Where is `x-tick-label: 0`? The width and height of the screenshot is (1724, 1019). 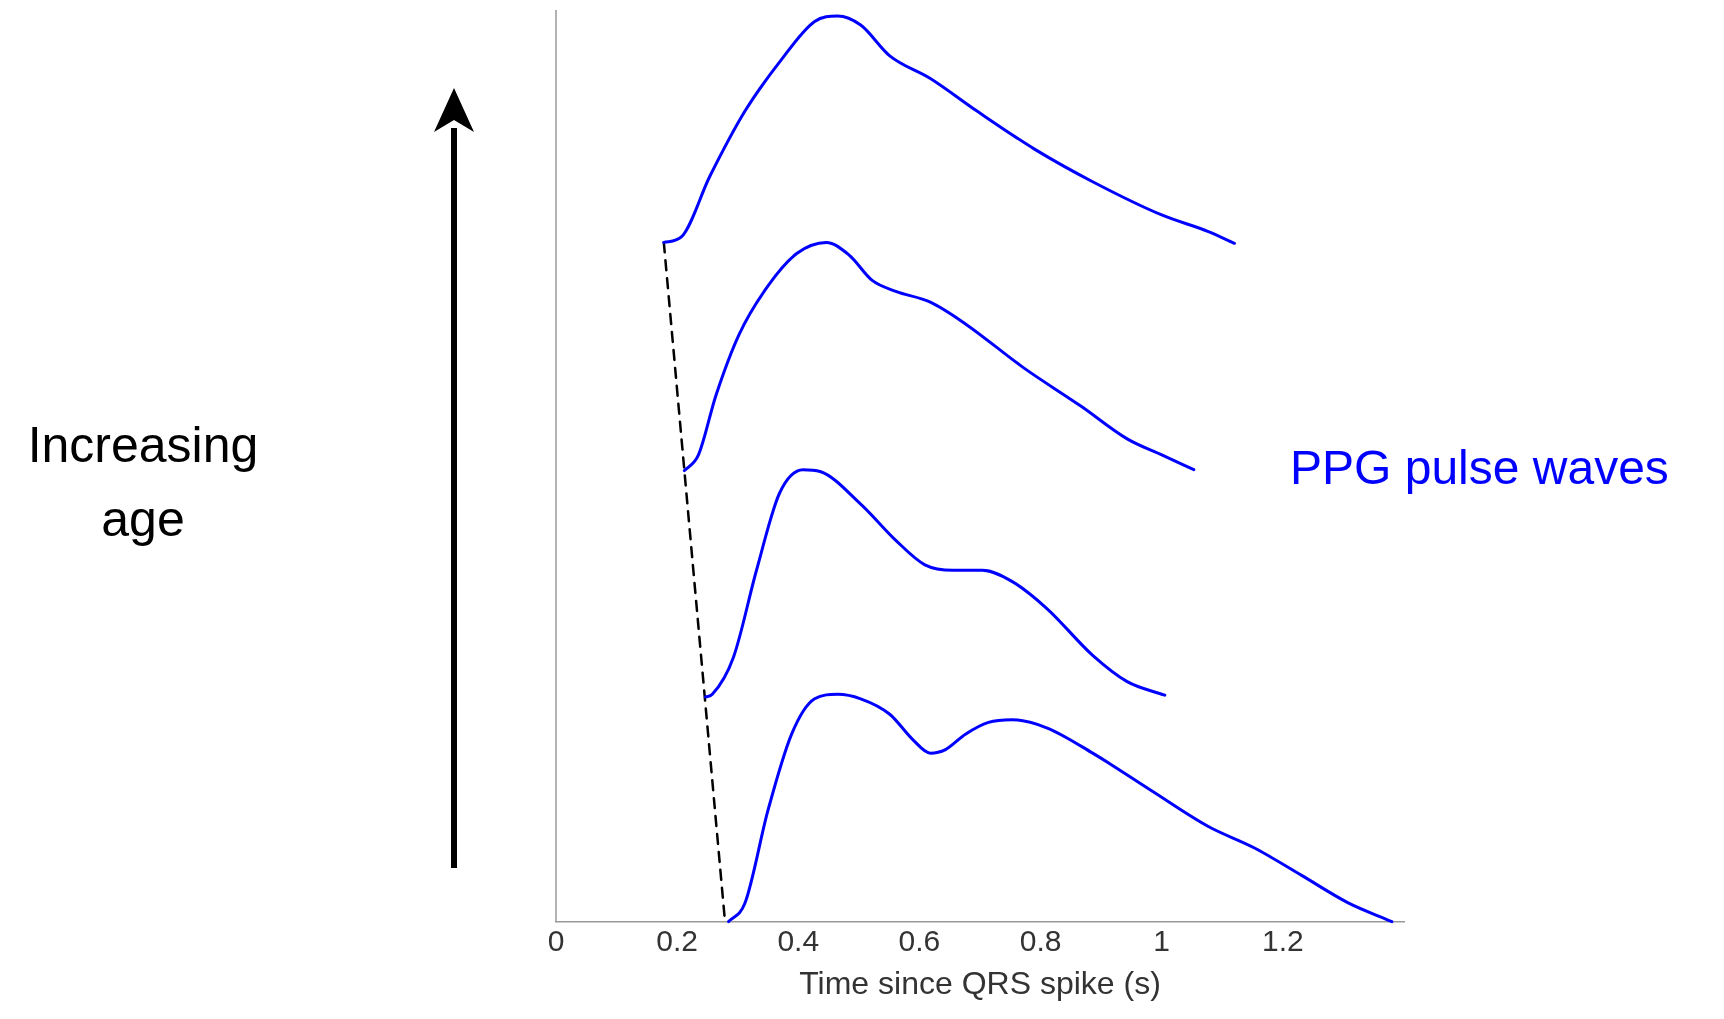 x-tick-label: 0 is located at coordinates (556, 940).